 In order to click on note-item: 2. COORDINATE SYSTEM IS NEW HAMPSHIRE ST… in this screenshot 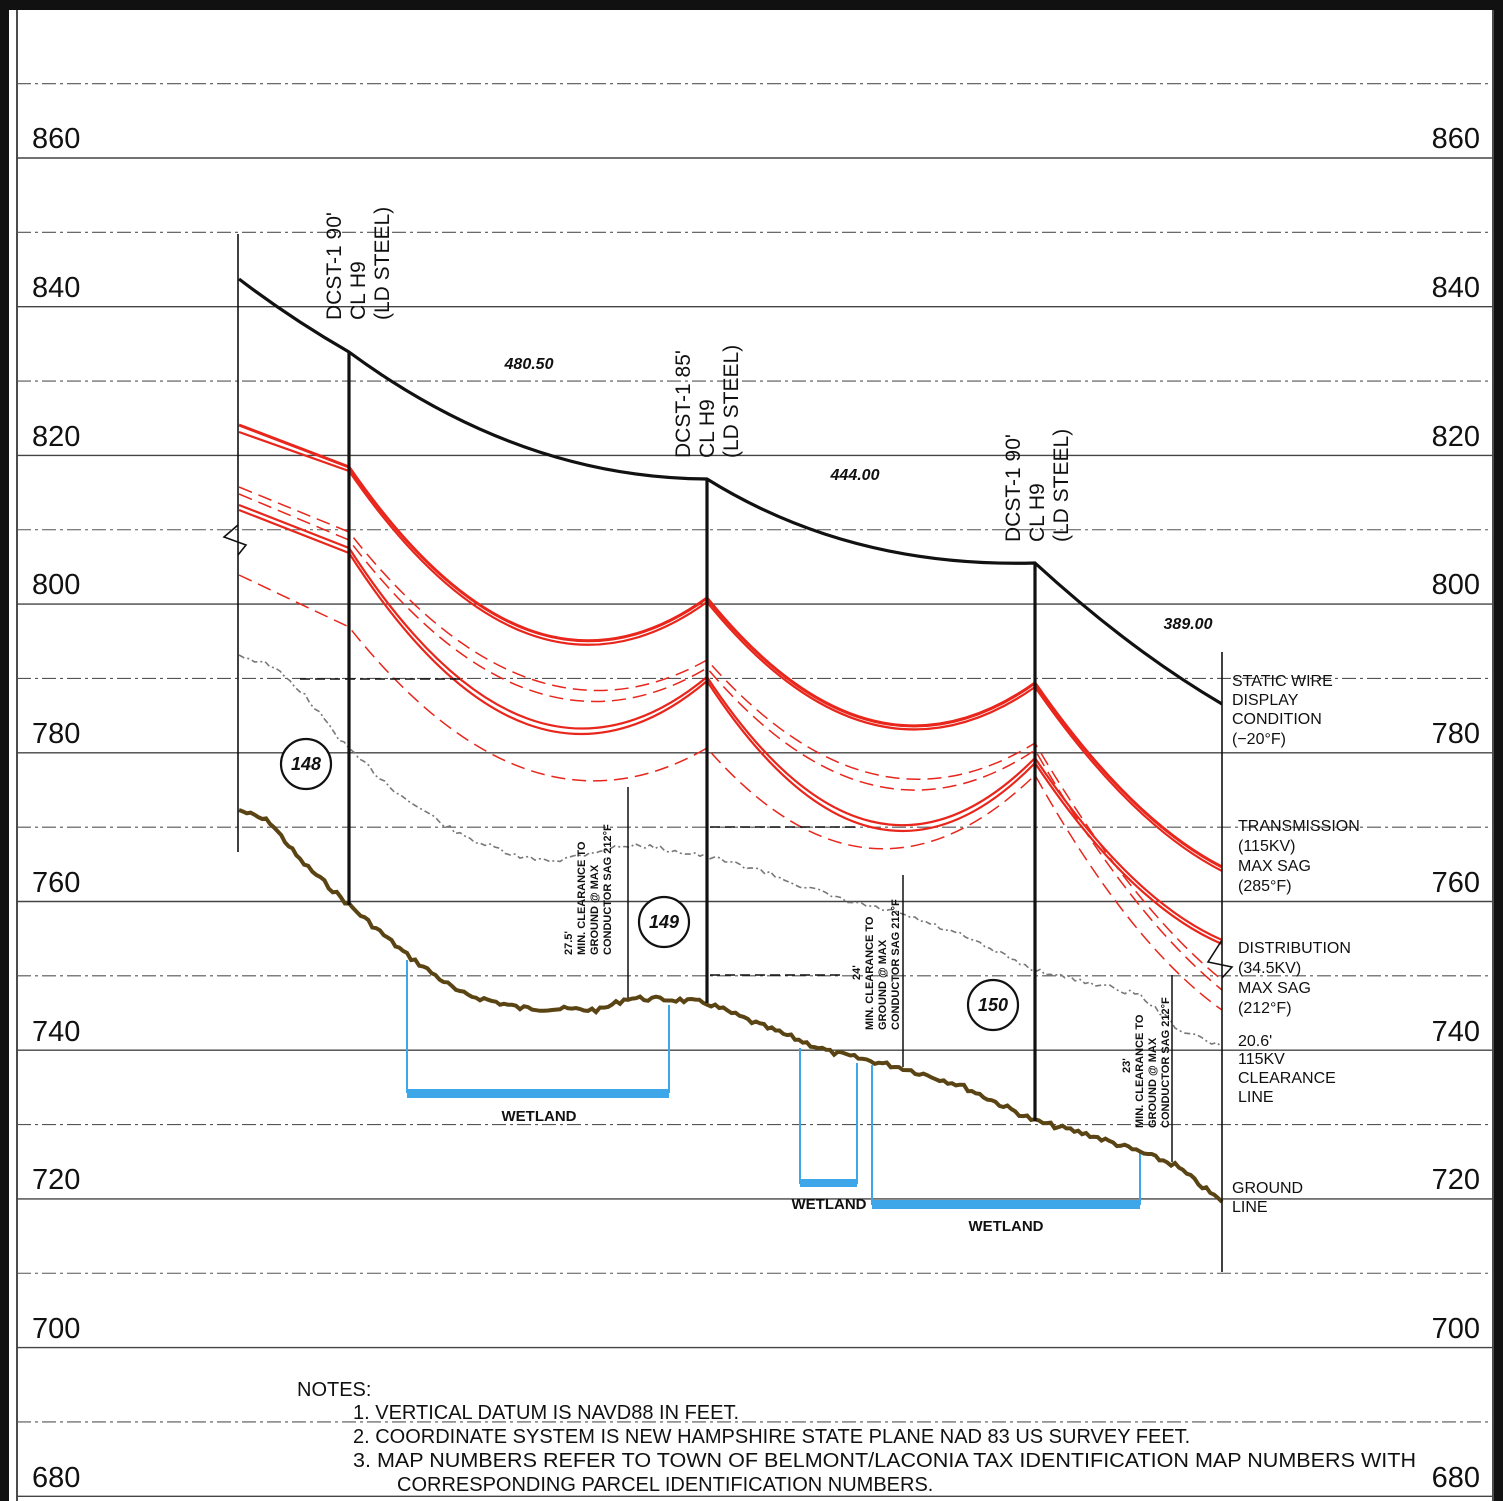, I will do `click(771, 1437)`.